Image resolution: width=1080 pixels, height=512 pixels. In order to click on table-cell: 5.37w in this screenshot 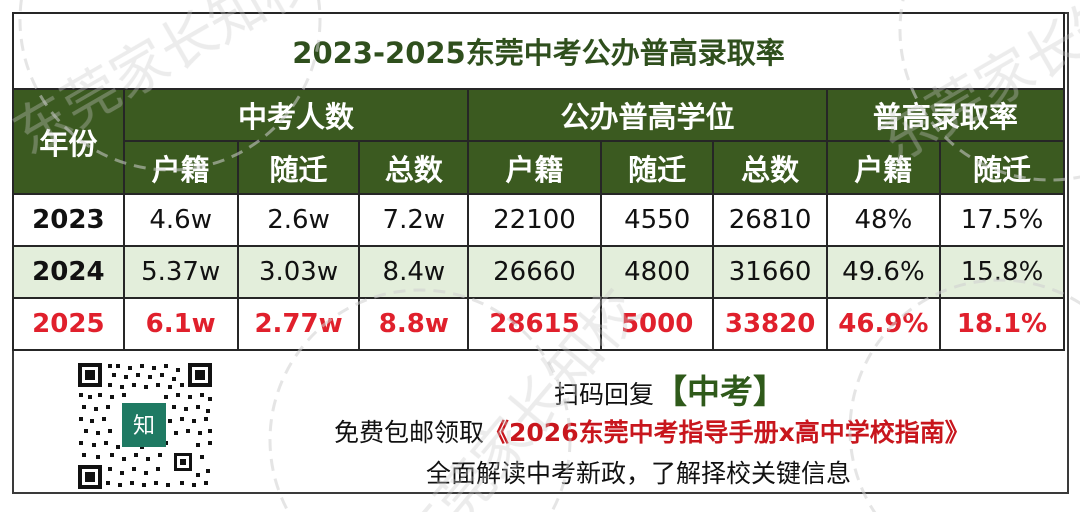, I will do `click(180, 272)`.